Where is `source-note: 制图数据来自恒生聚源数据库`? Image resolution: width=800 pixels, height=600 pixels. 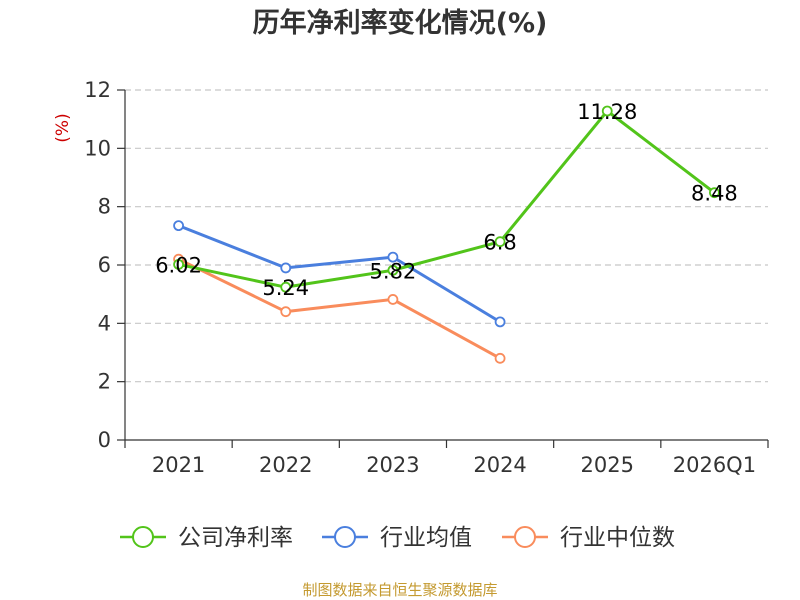 source-note: 制图数据来自恒生聚源数据库 is located at coordinates (399, 590).